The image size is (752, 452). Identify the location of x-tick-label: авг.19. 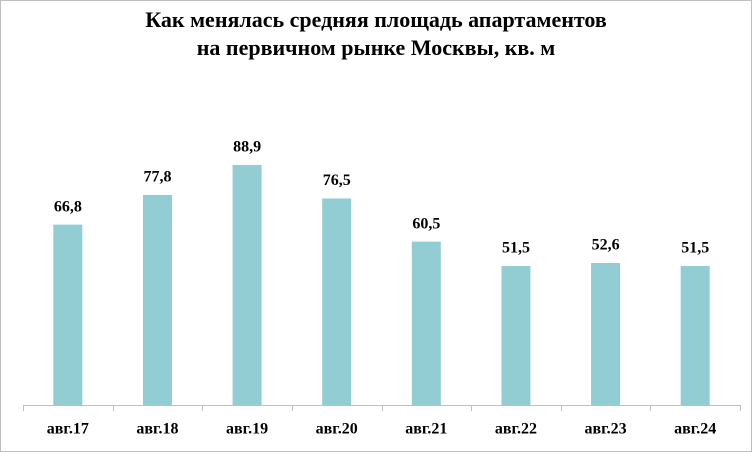
(247, 429).